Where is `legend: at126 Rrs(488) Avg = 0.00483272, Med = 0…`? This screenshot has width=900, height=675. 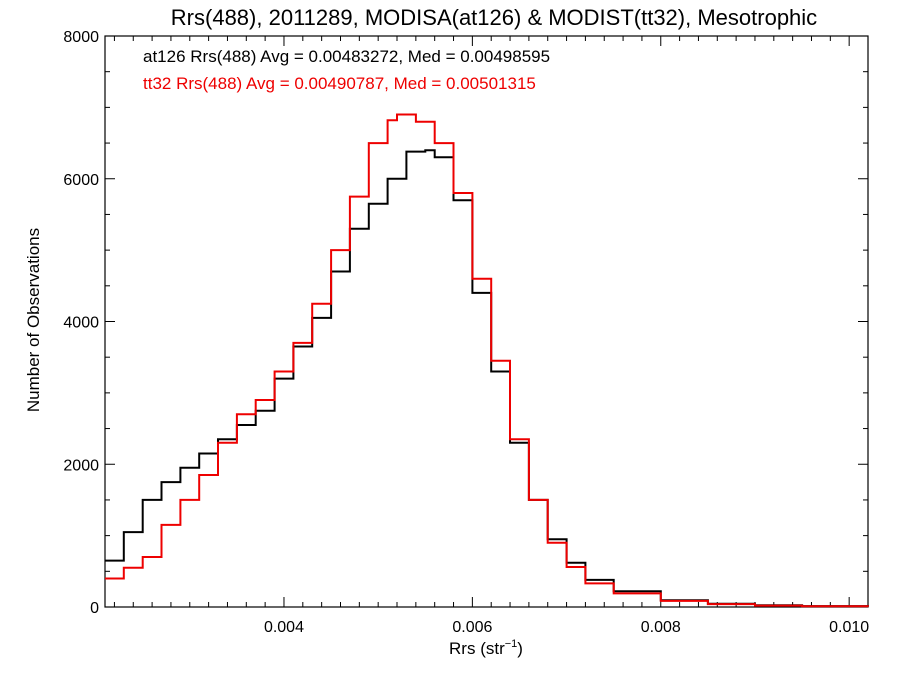
legend: at126 Rrs(488) Avg = 0.00483272, Med = 0… is located at coordinates (346, 70).